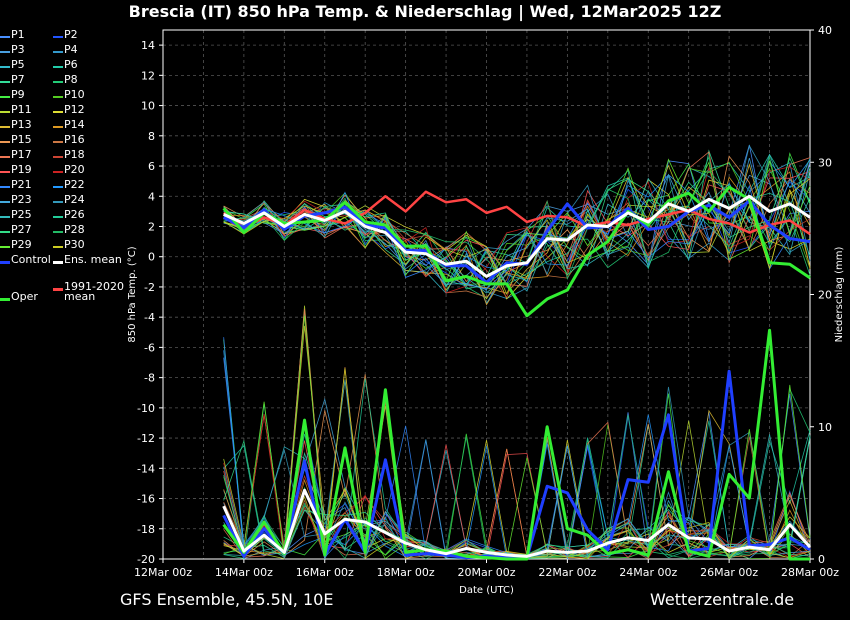 The width and height of the screenshot is (850, 620). I want to click on legend-item: P26, so click(69, 215).